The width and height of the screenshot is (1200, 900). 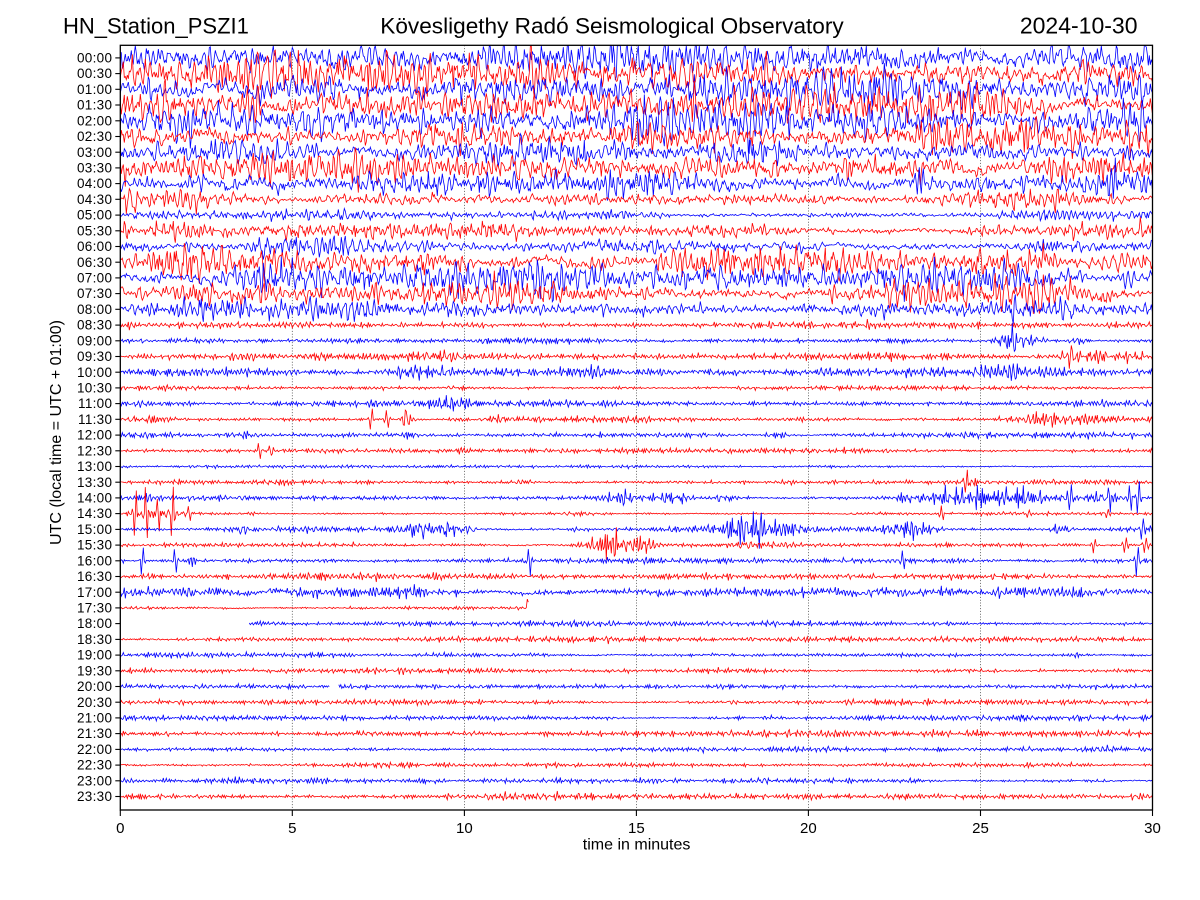 I want to click on svg-text: 01:00, so click(x=94, y=89).